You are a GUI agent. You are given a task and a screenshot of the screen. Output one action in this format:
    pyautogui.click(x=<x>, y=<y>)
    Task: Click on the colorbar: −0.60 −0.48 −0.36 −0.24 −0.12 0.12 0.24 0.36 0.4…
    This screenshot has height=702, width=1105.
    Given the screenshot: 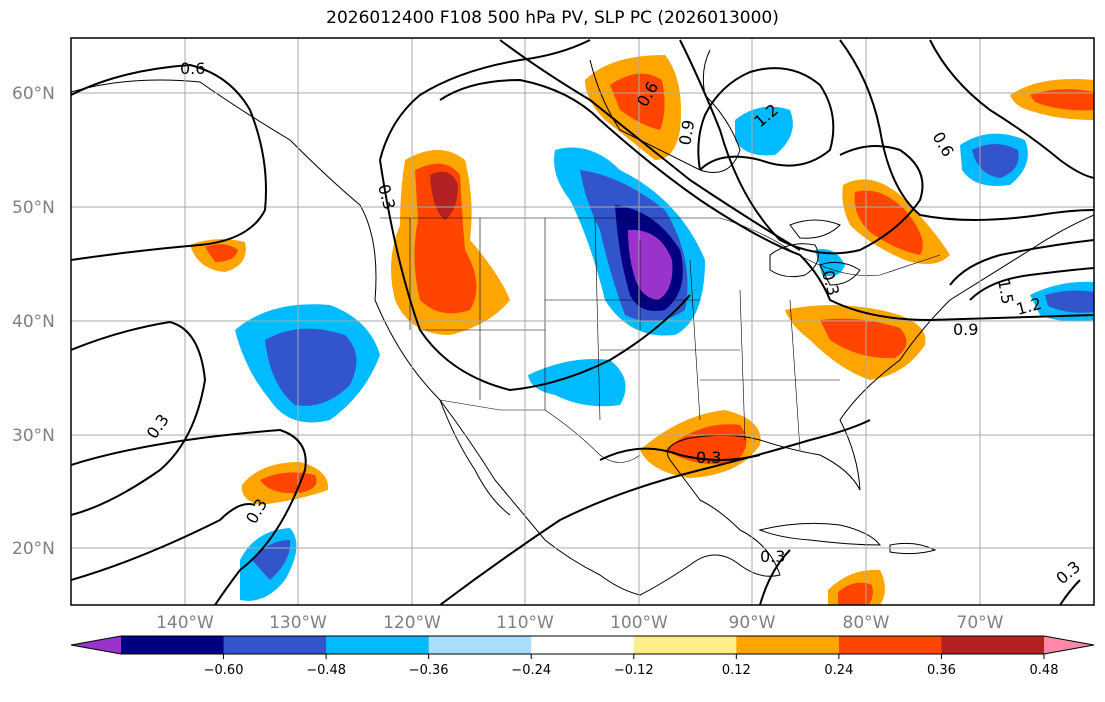 What is the action you would take?
    pyautogui.click(x=582, y=656)
    